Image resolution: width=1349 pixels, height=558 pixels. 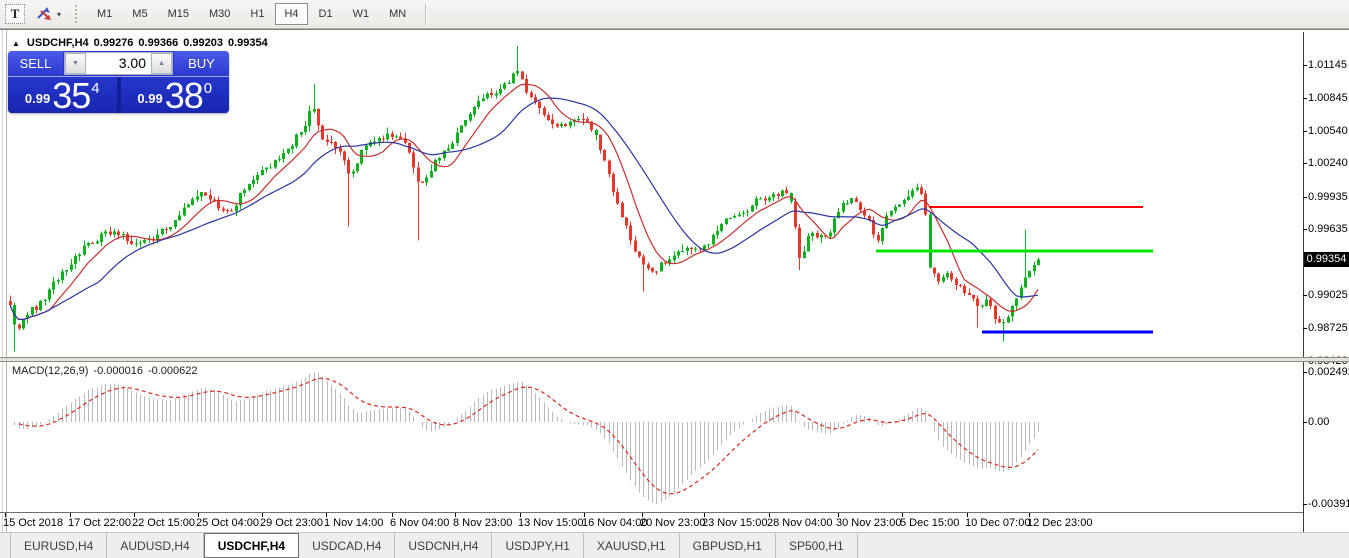 I want to click on volume-input: 3.00, so click(x=118, y=63).